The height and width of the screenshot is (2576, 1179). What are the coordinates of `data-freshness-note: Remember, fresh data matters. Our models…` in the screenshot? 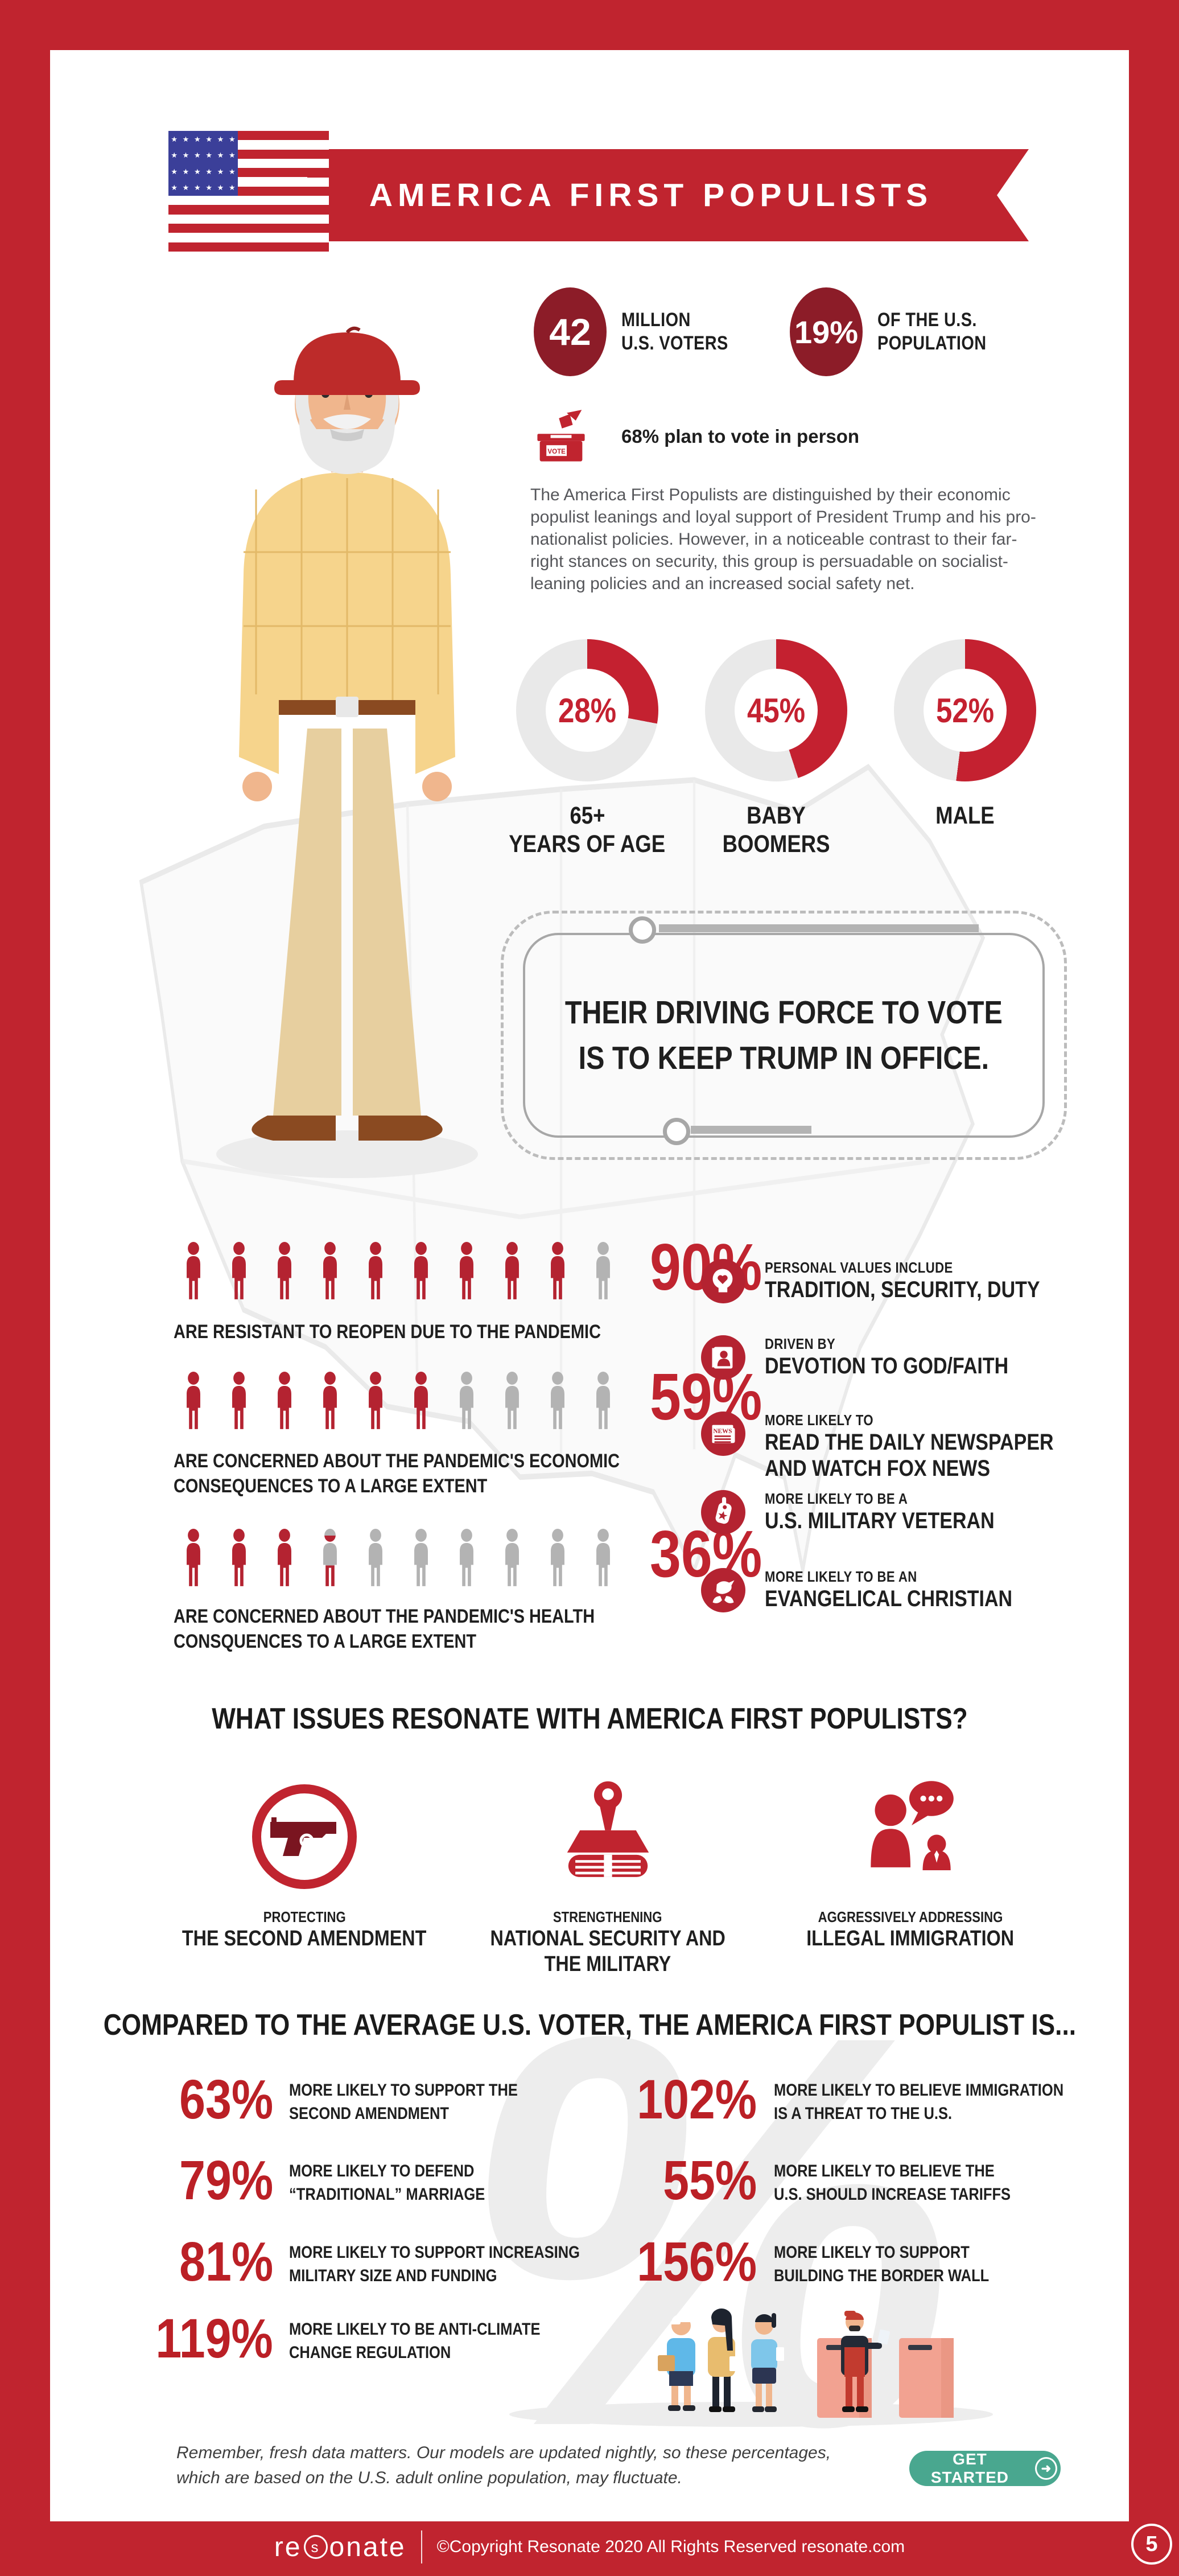 It's located at (503, 2465).